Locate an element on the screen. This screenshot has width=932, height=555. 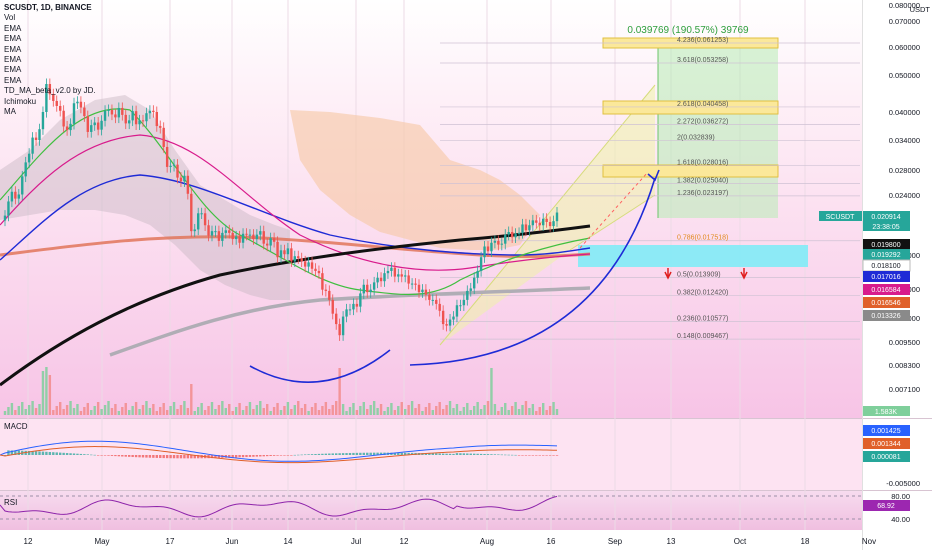
legend-ema-3: EMA is located at coordinates (13, 49).